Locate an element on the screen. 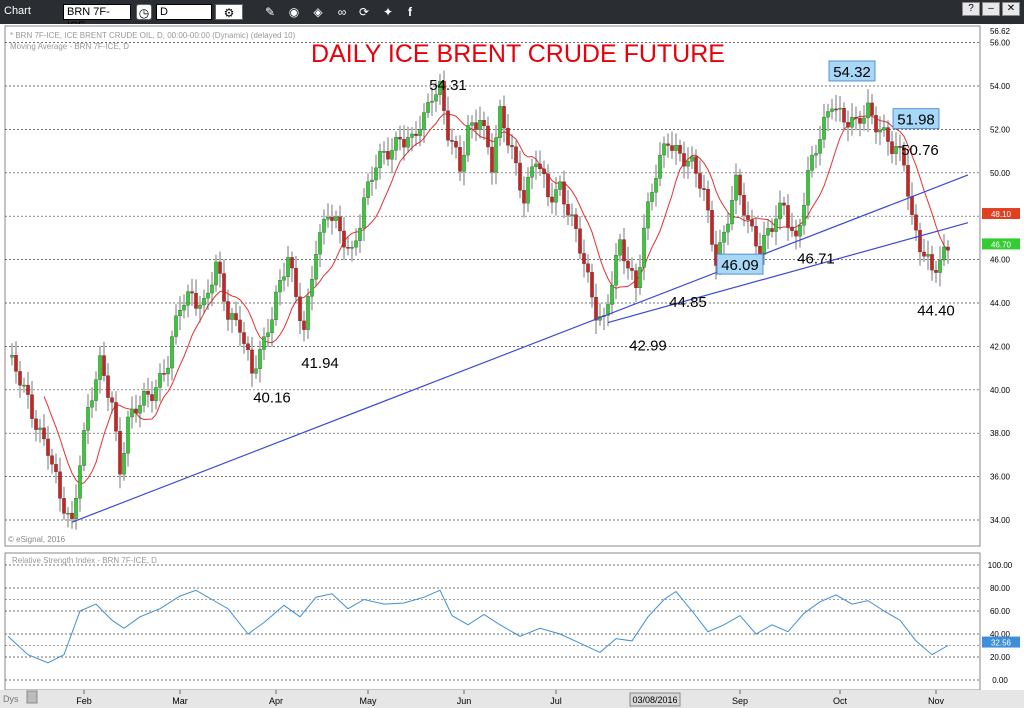 Image resolution: width=1024 pixels, height=708 pixels. month-label: Mar is located at coordinates (180, 701).